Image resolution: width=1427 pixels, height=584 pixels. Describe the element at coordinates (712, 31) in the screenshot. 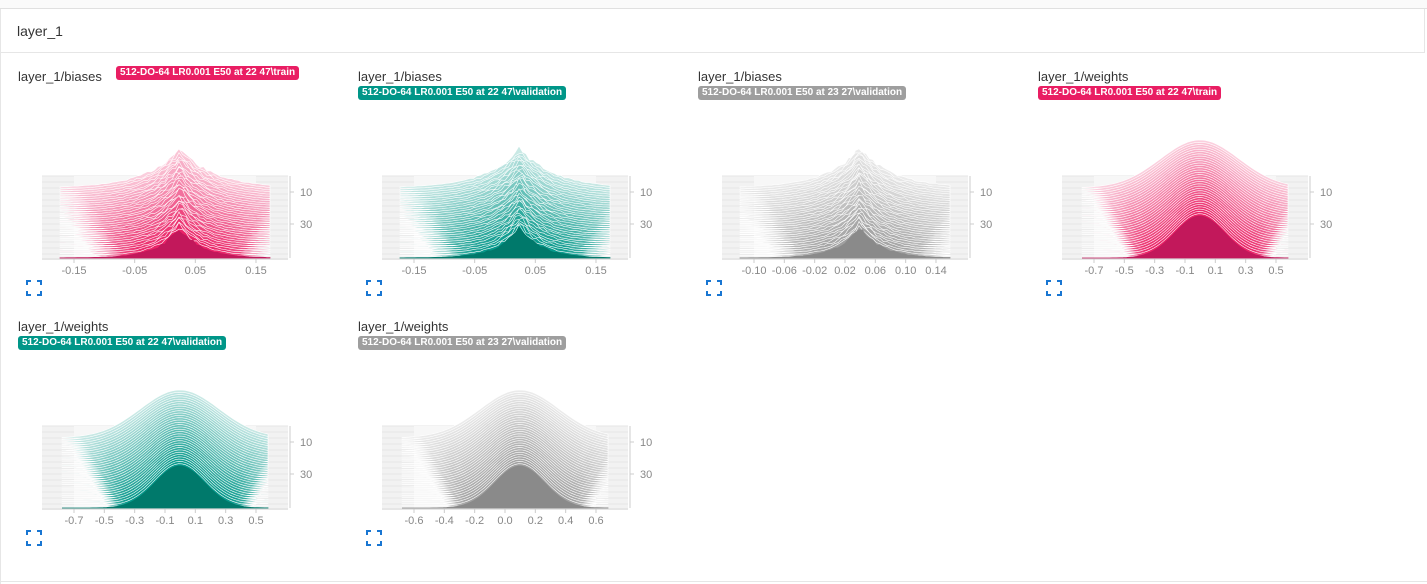

I see `tag-group-header: layer_1` at that location.